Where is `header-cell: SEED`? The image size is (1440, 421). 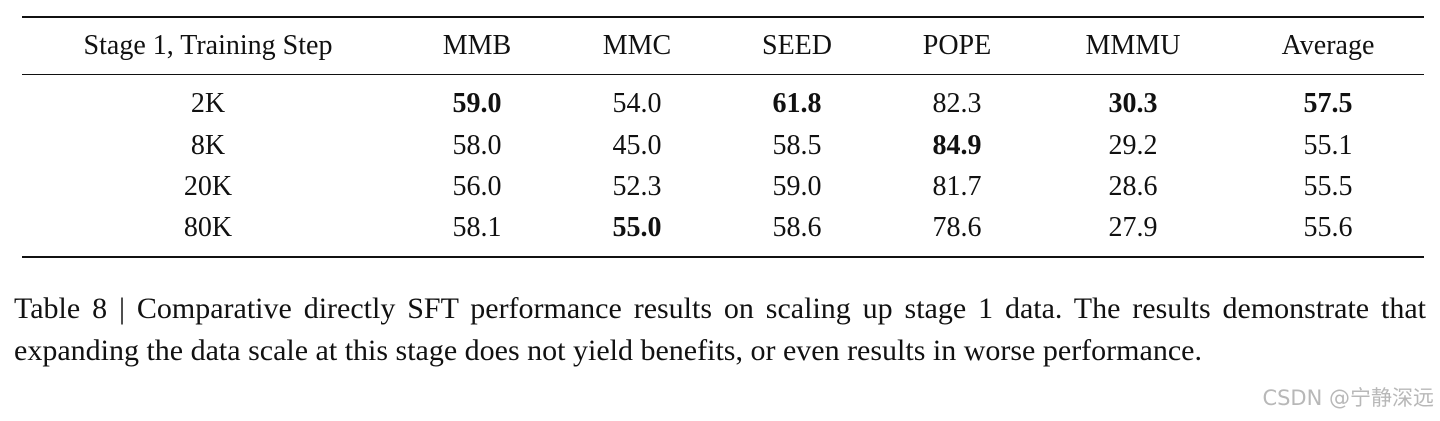 header-cell: SEED is located at coordinates (797, 45).